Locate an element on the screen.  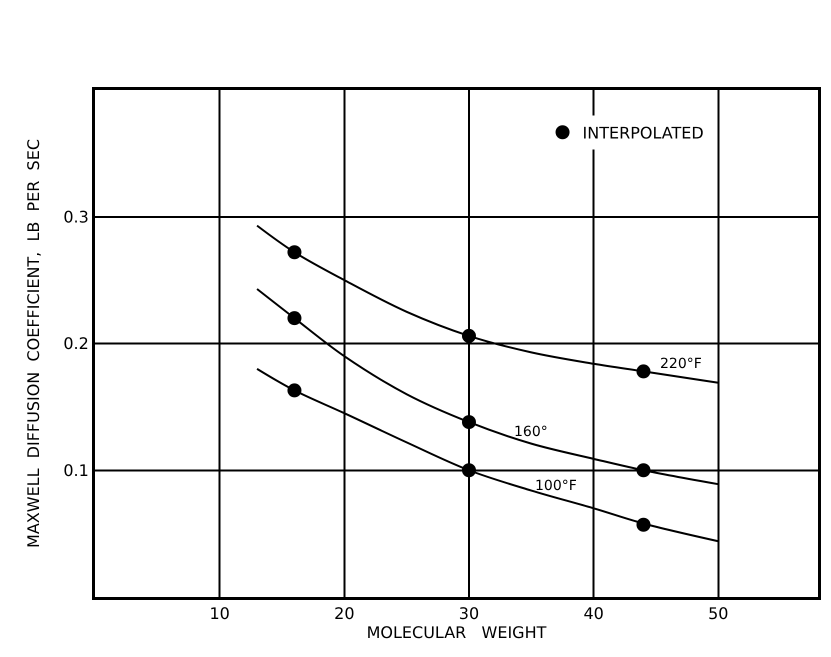
x-tick-label: 10 is located at coordinates (219, 614).